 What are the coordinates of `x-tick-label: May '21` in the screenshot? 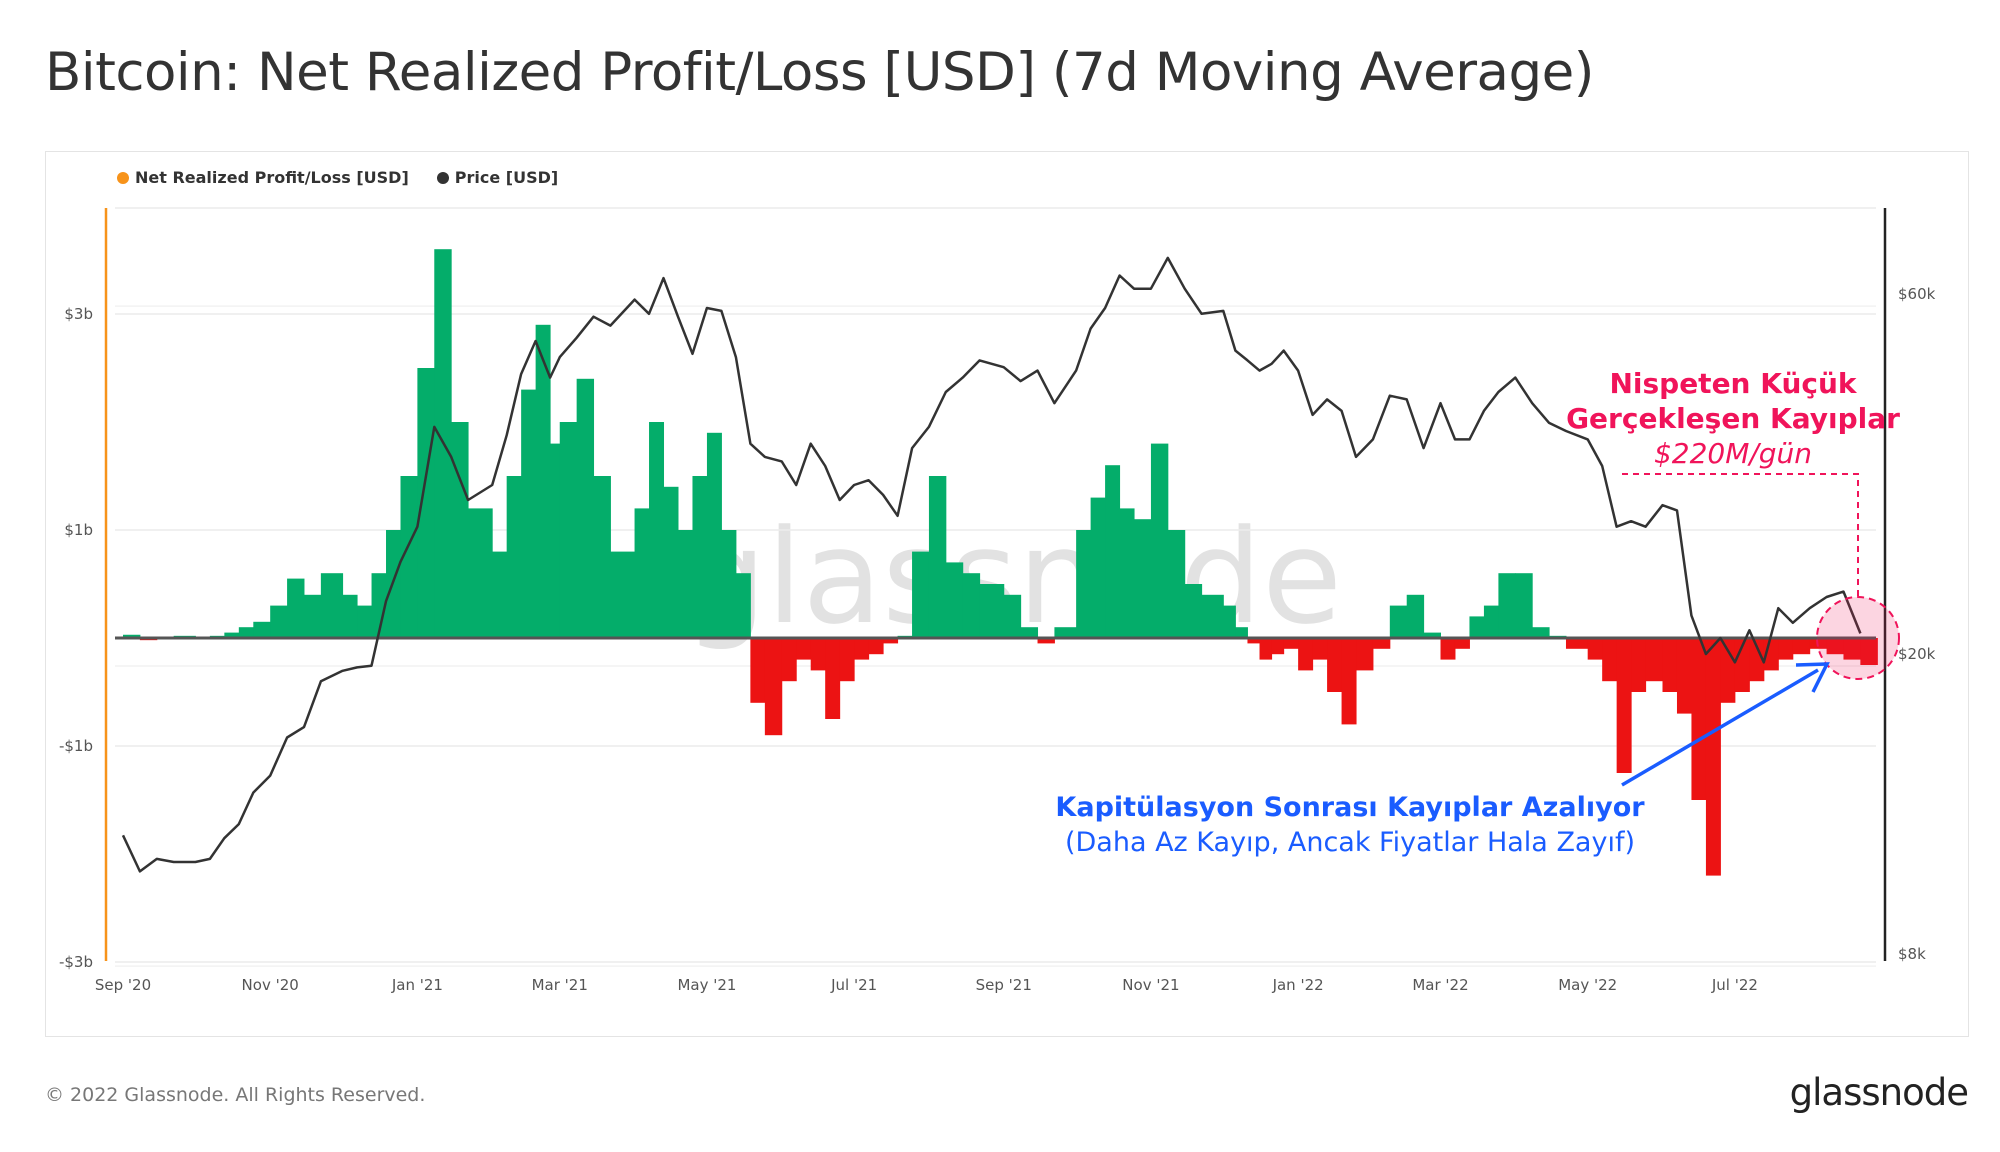 It's located at (706, 985).